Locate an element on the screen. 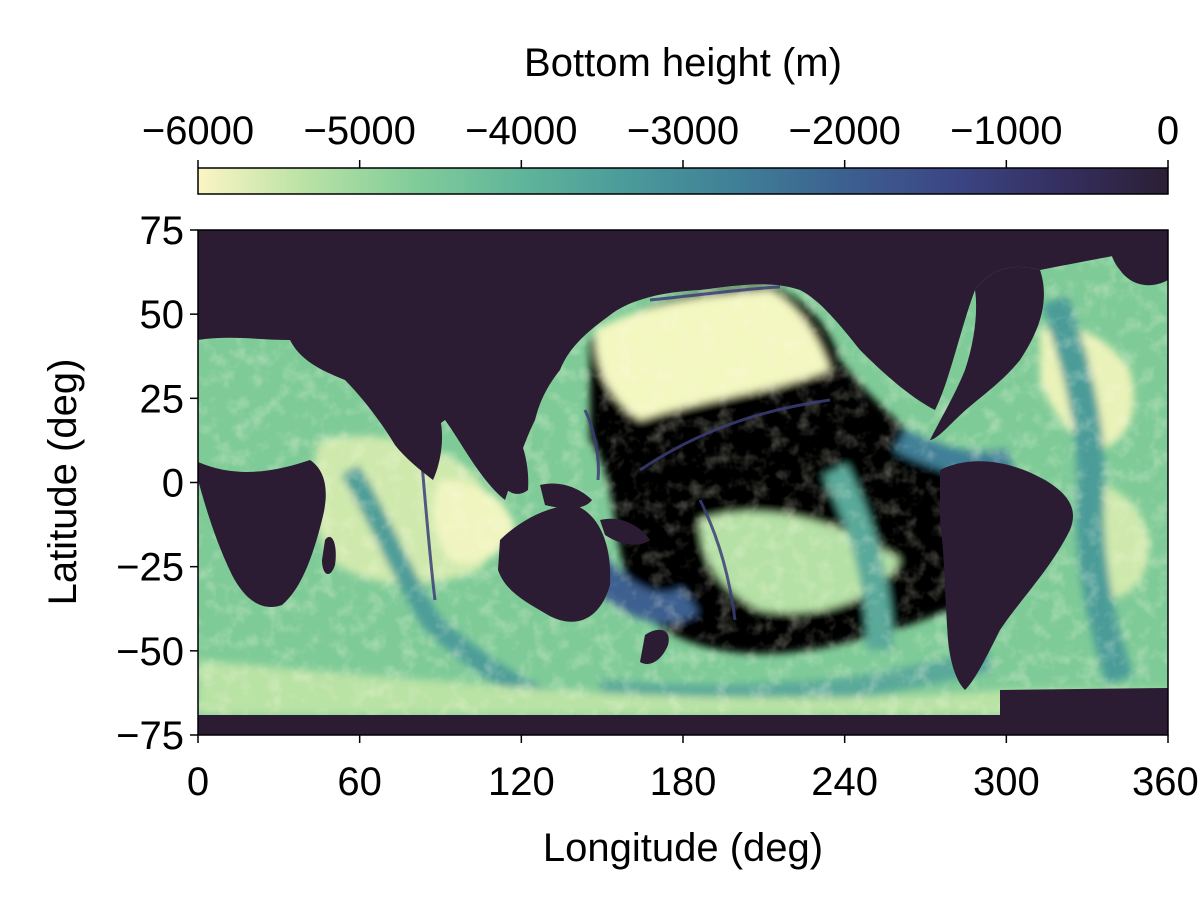  y-tick-label: −25 is located at coordinates (150, 568).